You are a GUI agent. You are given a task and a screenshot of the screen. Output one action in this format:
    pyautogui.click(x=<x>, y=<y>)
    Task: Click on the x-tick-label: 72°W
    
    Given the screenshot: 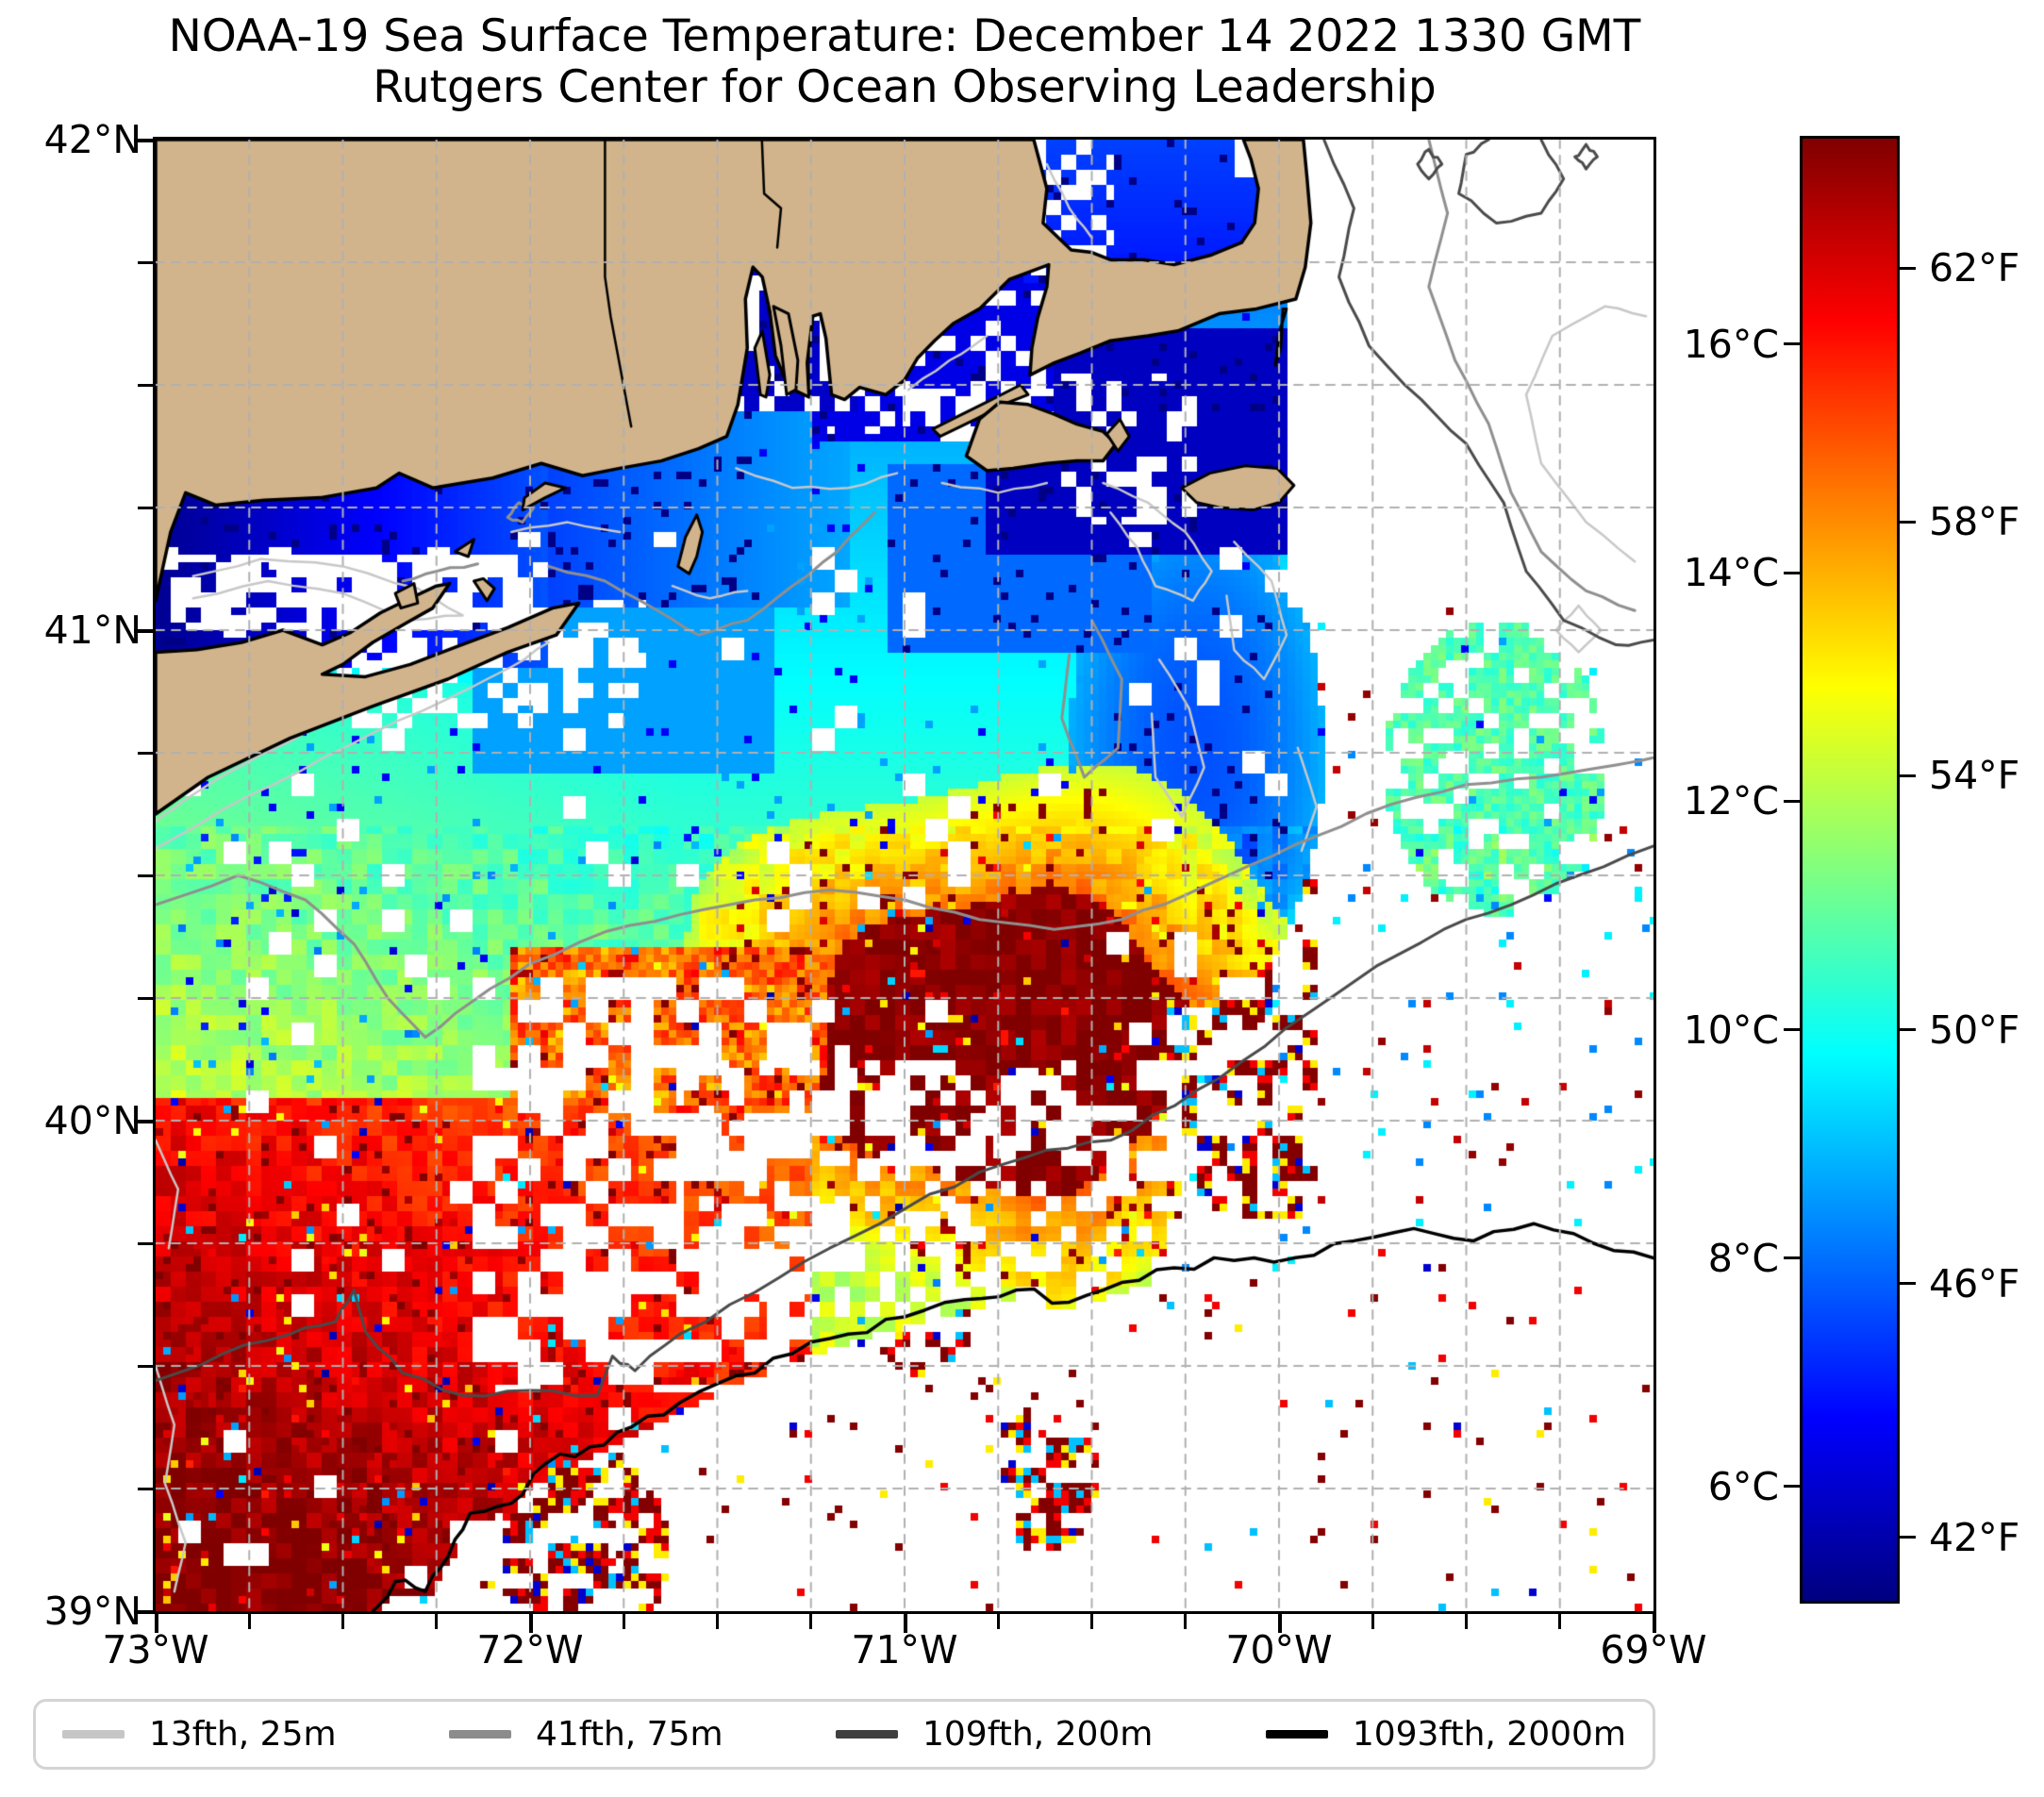 What is the action you would take?
    pyautogui.click(x=530, y=1649)
    